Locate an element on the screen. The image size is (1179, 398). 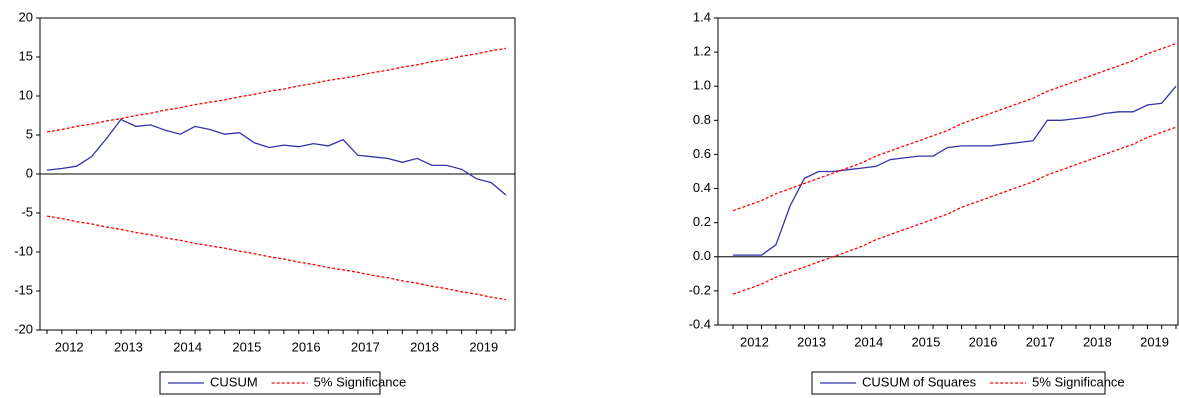
legend-label: CUSUM of Squares is located at coordinates (919, 381).